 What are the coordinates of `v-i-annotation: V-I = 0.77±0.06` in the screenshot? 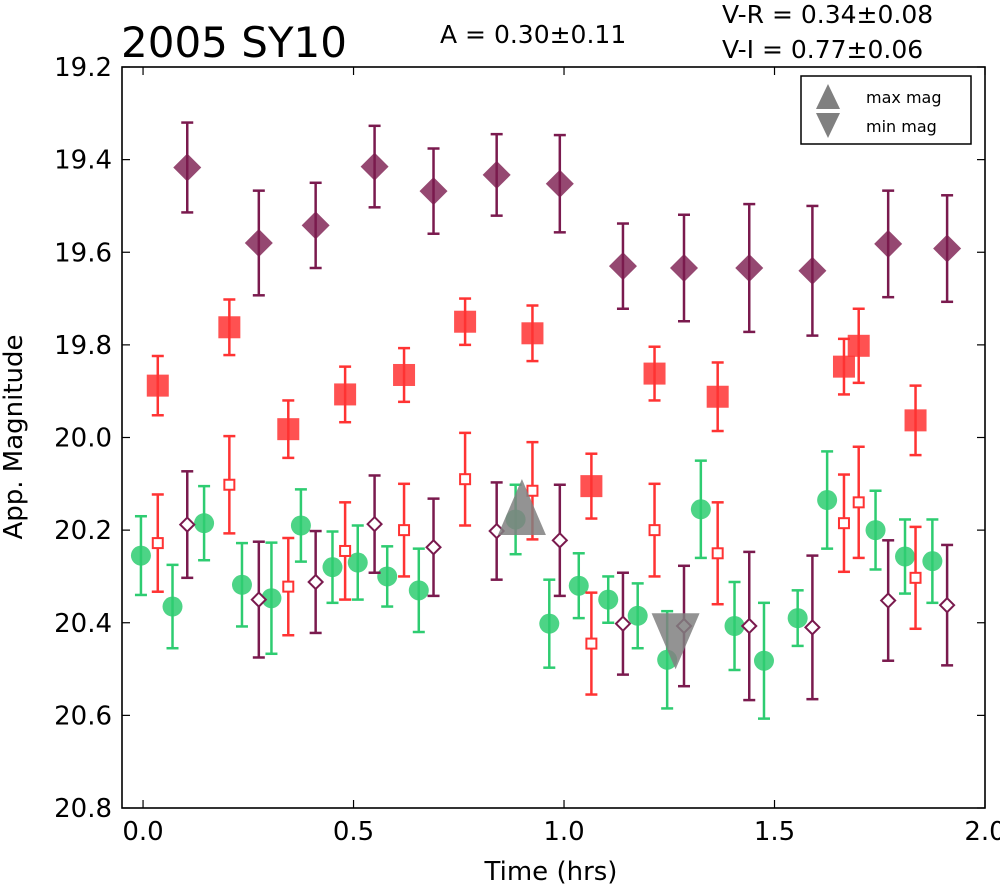 It's located at (822, 49).